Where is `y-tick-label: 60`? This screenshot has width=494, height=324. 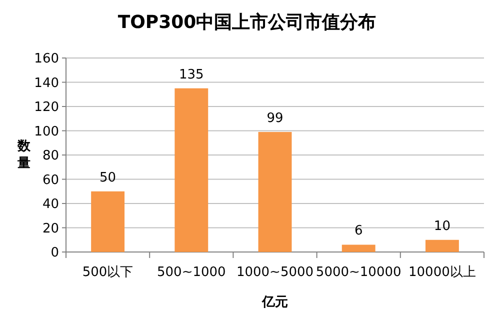 y-tick-label: 60 is located at coordinates (50, 180).